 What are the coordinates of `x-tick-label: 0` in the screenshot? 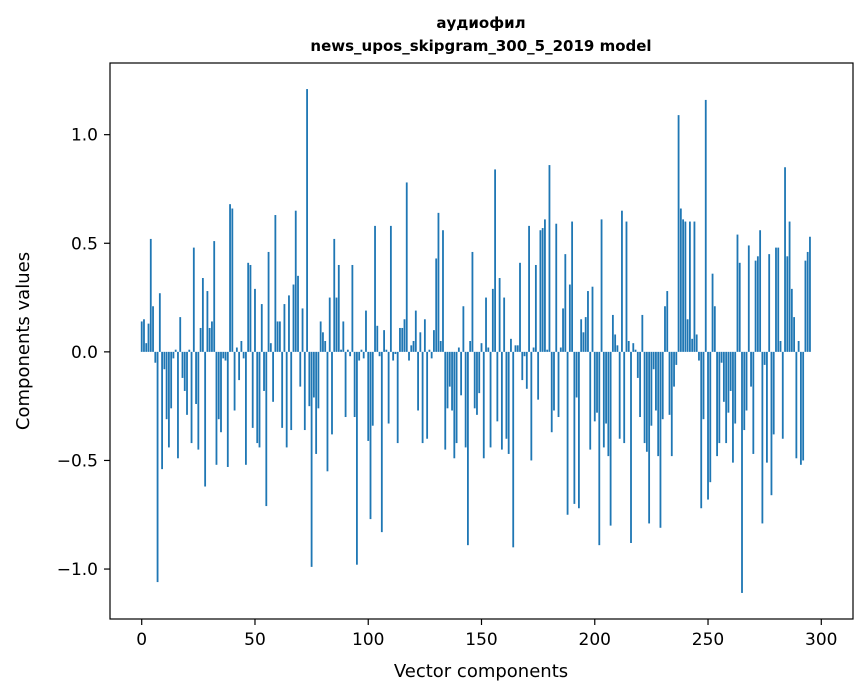 It's located at (141, 640).